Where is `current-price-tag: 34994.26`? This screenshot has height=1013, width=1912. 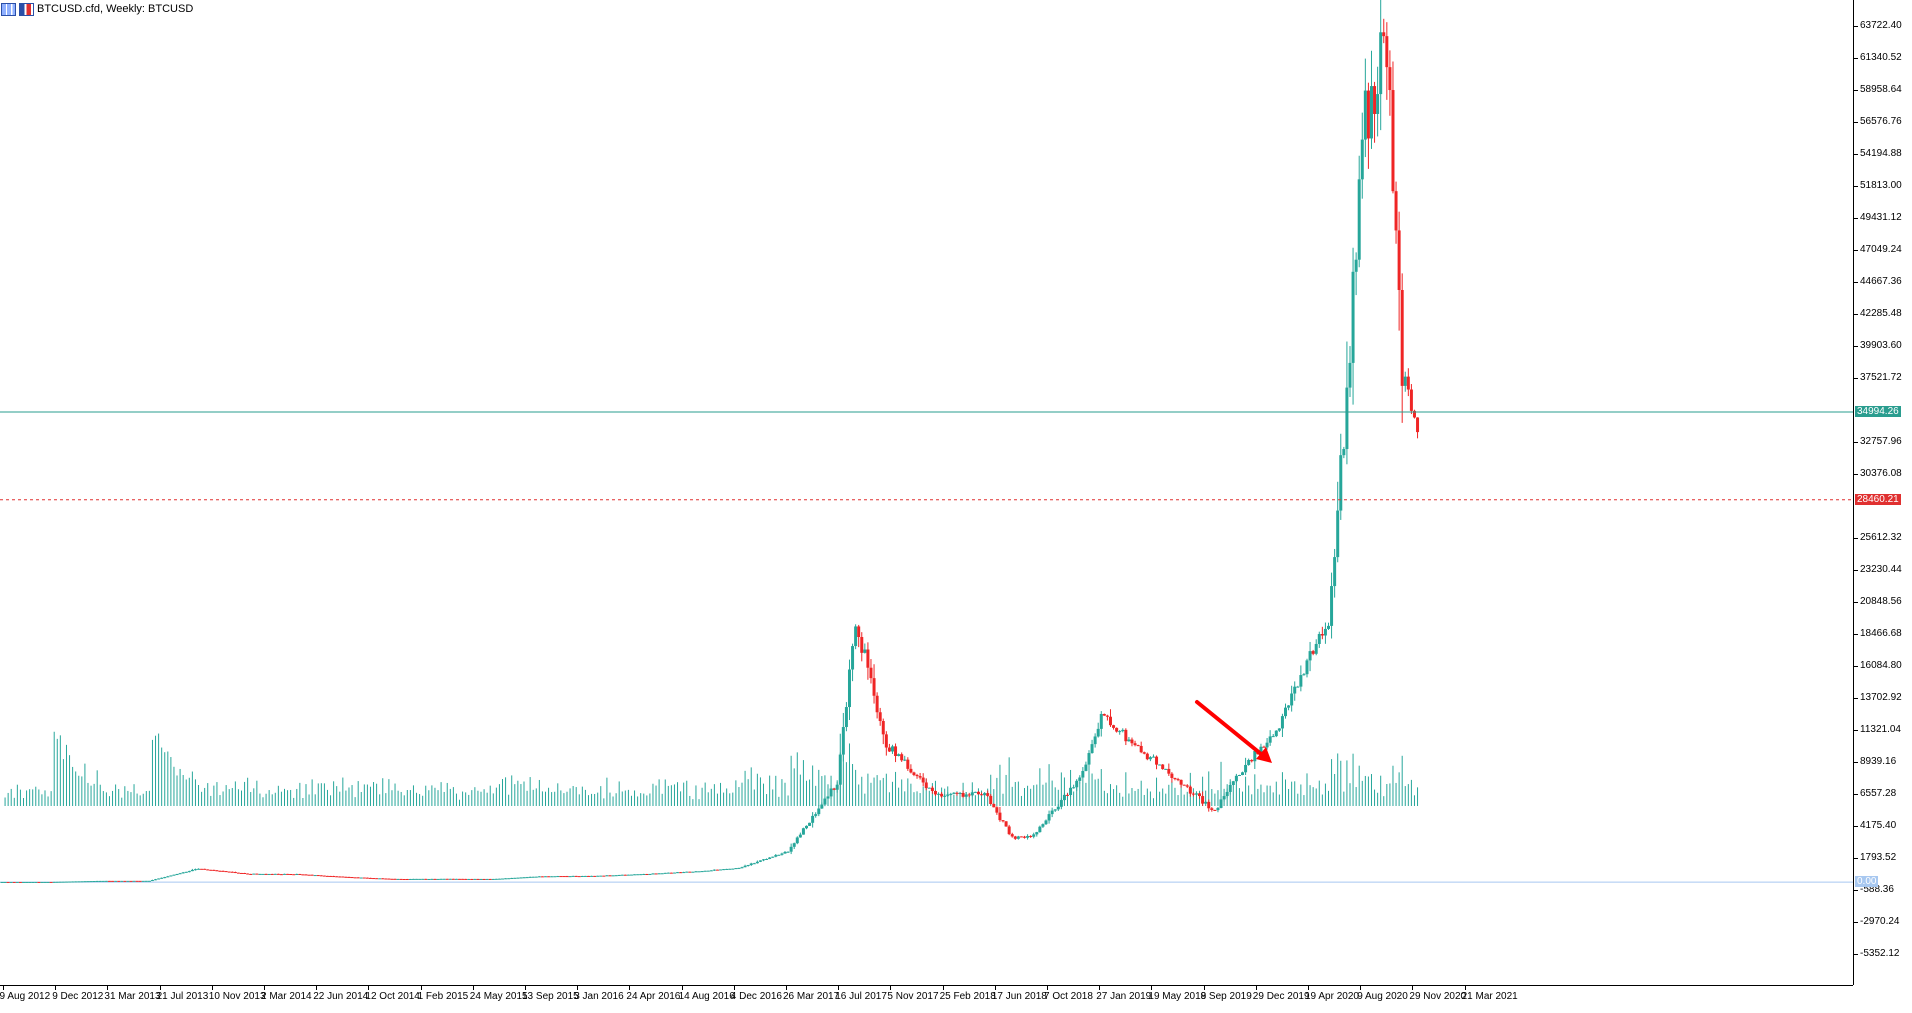 current-price-tag: 34994.26 is located at coordinates (1878, 411).